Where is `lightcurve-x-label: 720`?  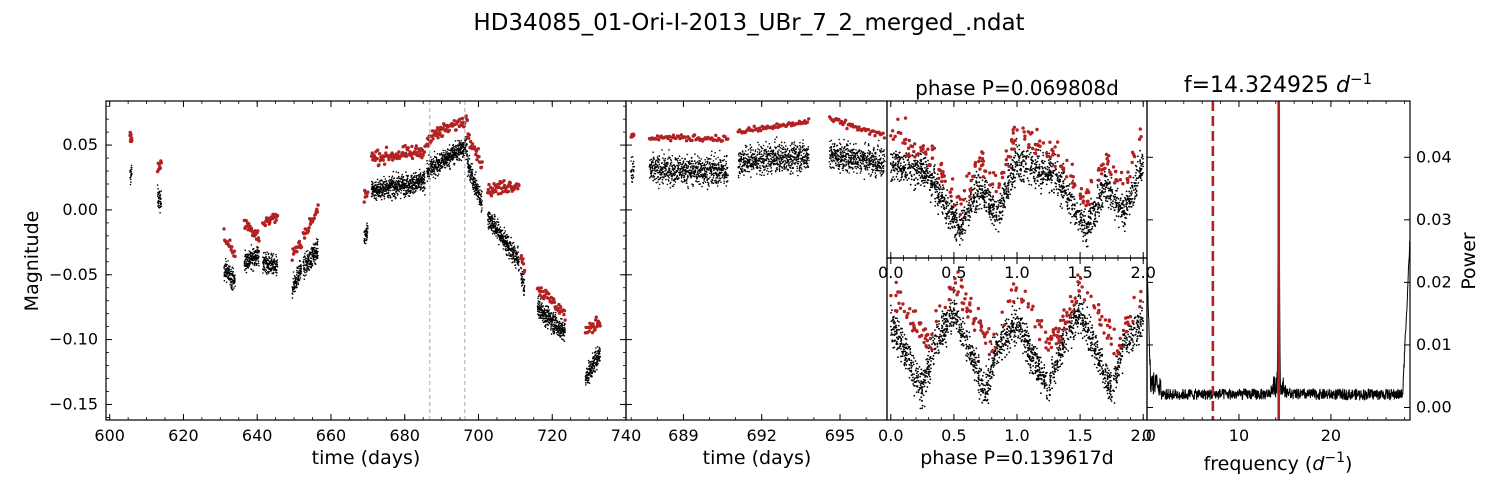
lightcurve-x-label: 720 is located at coordinates (552, 435).